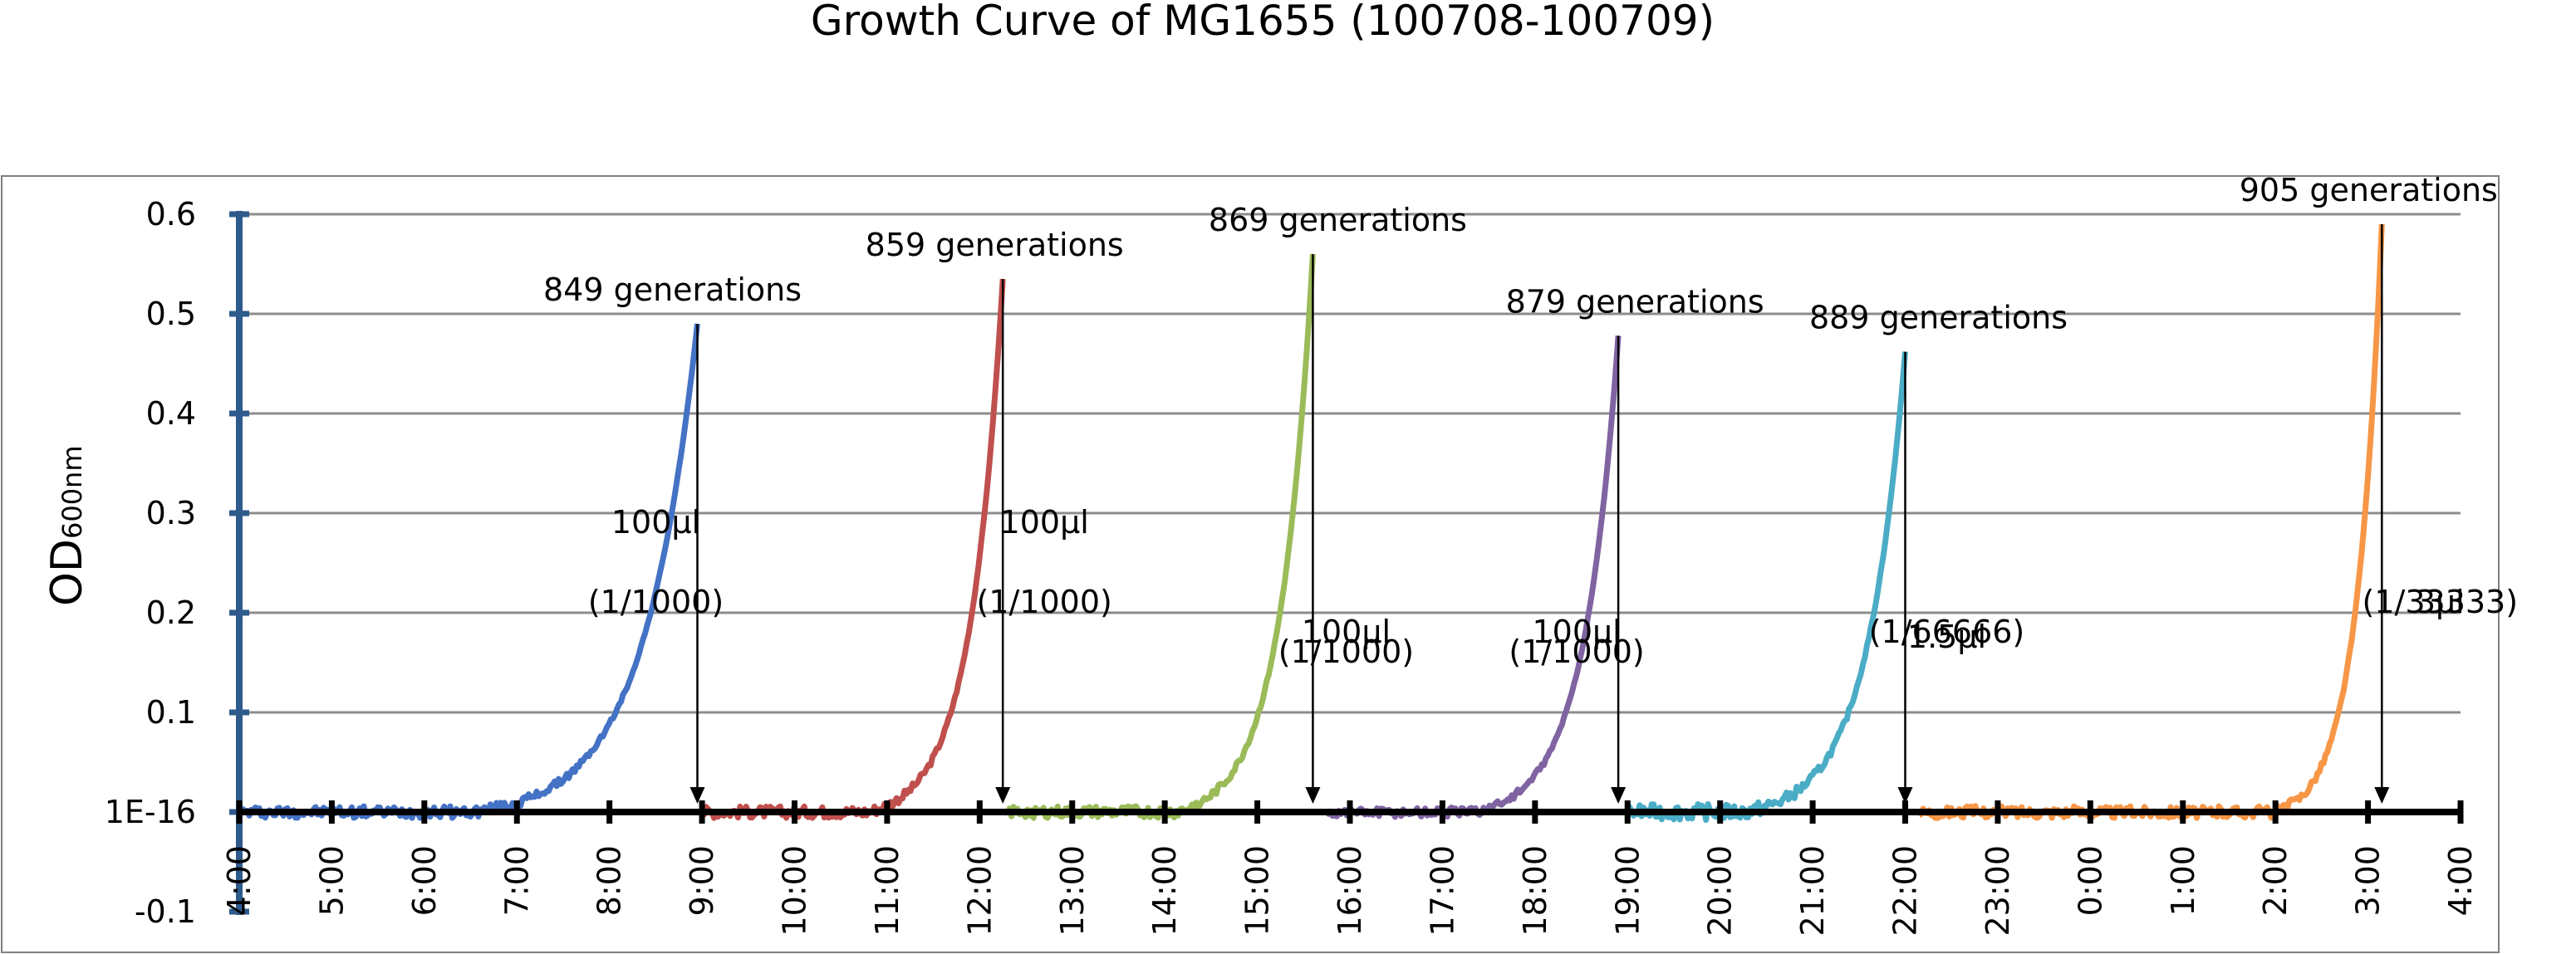  Describe the element at coordinates (1938, 318) in the screenshot. I see `generation-label: 889 generations` at that location.